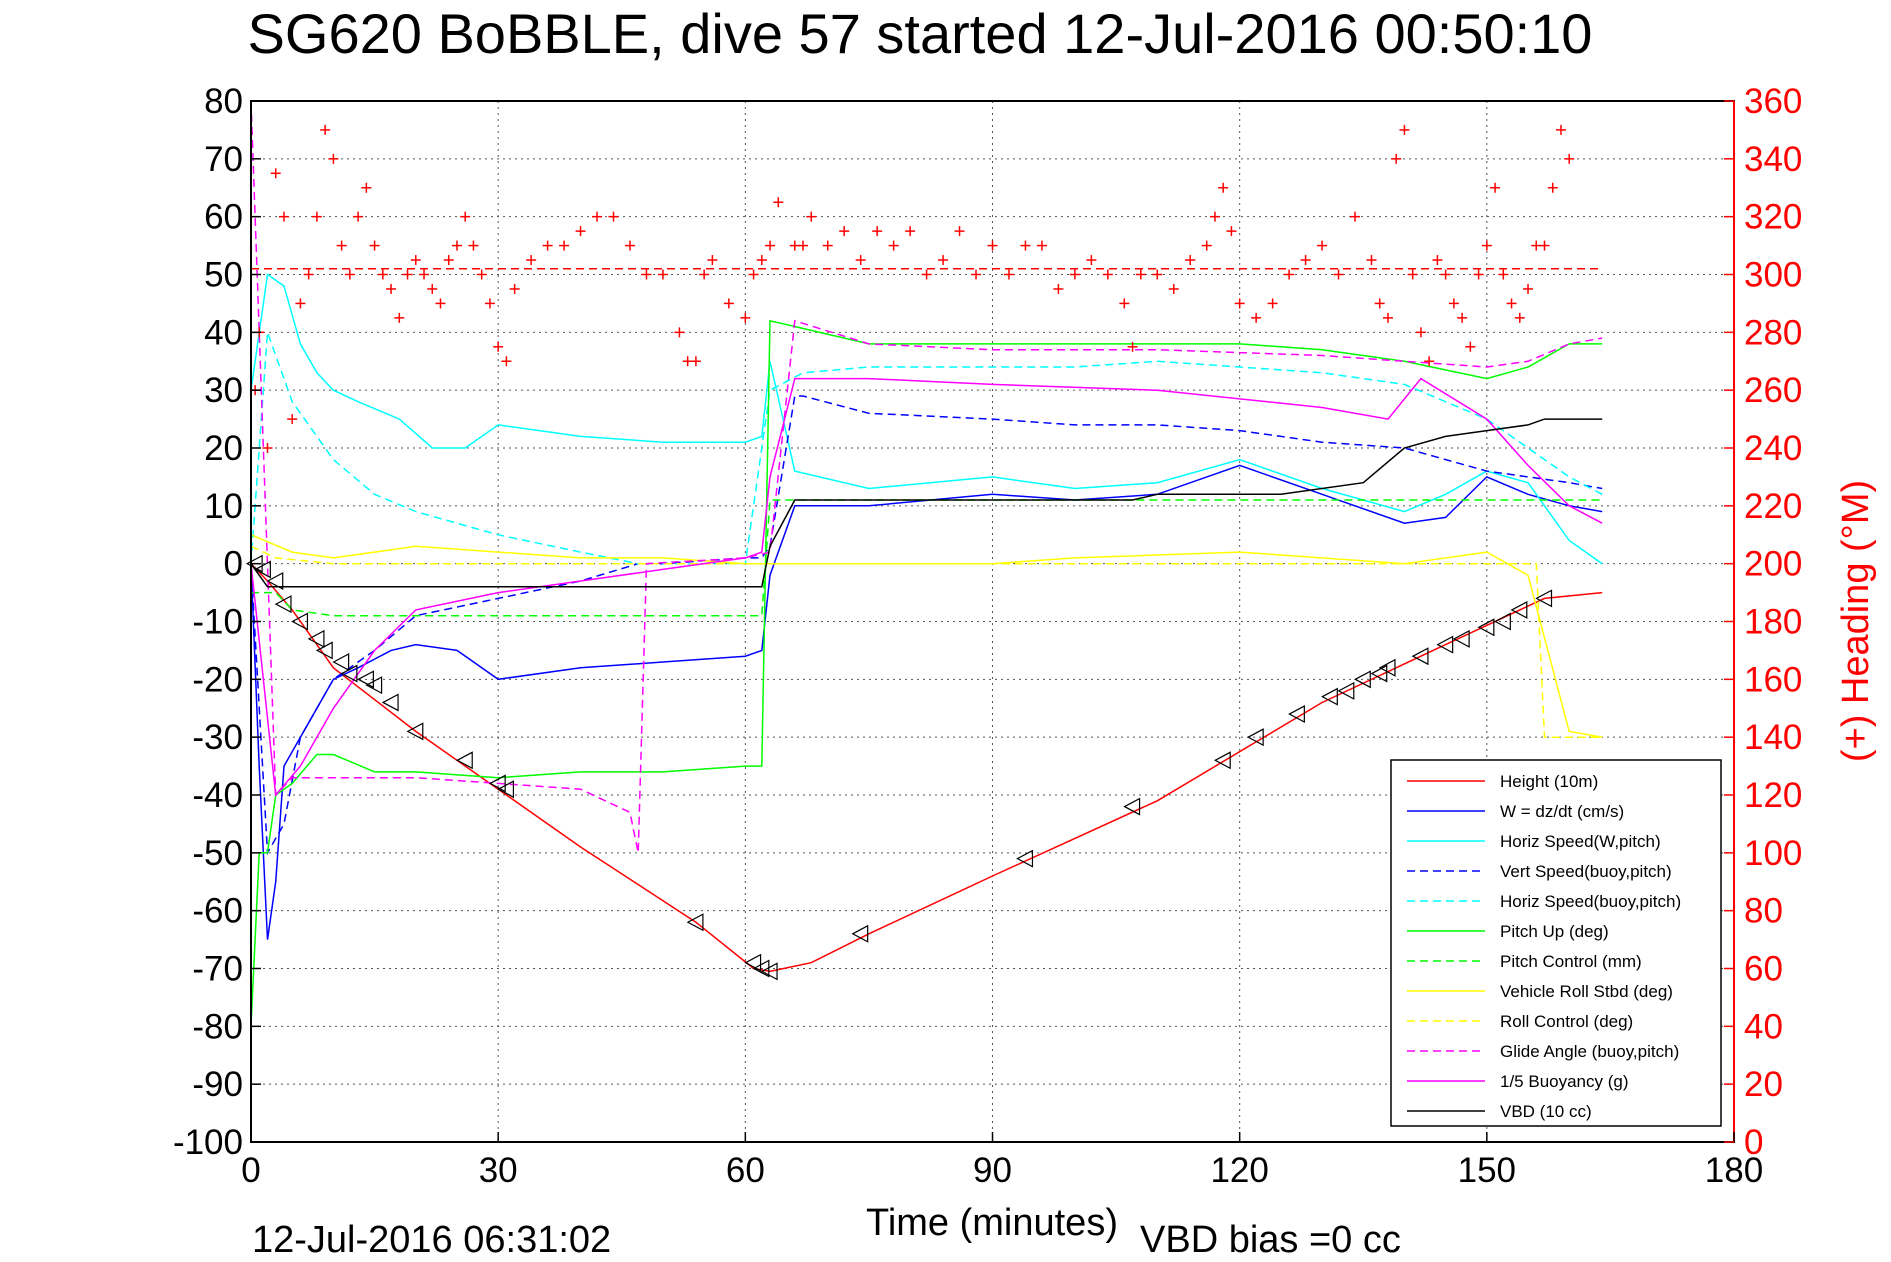 Image resolution: width=1891 pixels, height=1262 pixels. What do you see at coordinates (1549, 781) in the screenshot?
I see `legend-label: Height (10m)` at bounding box center [1549, 781].